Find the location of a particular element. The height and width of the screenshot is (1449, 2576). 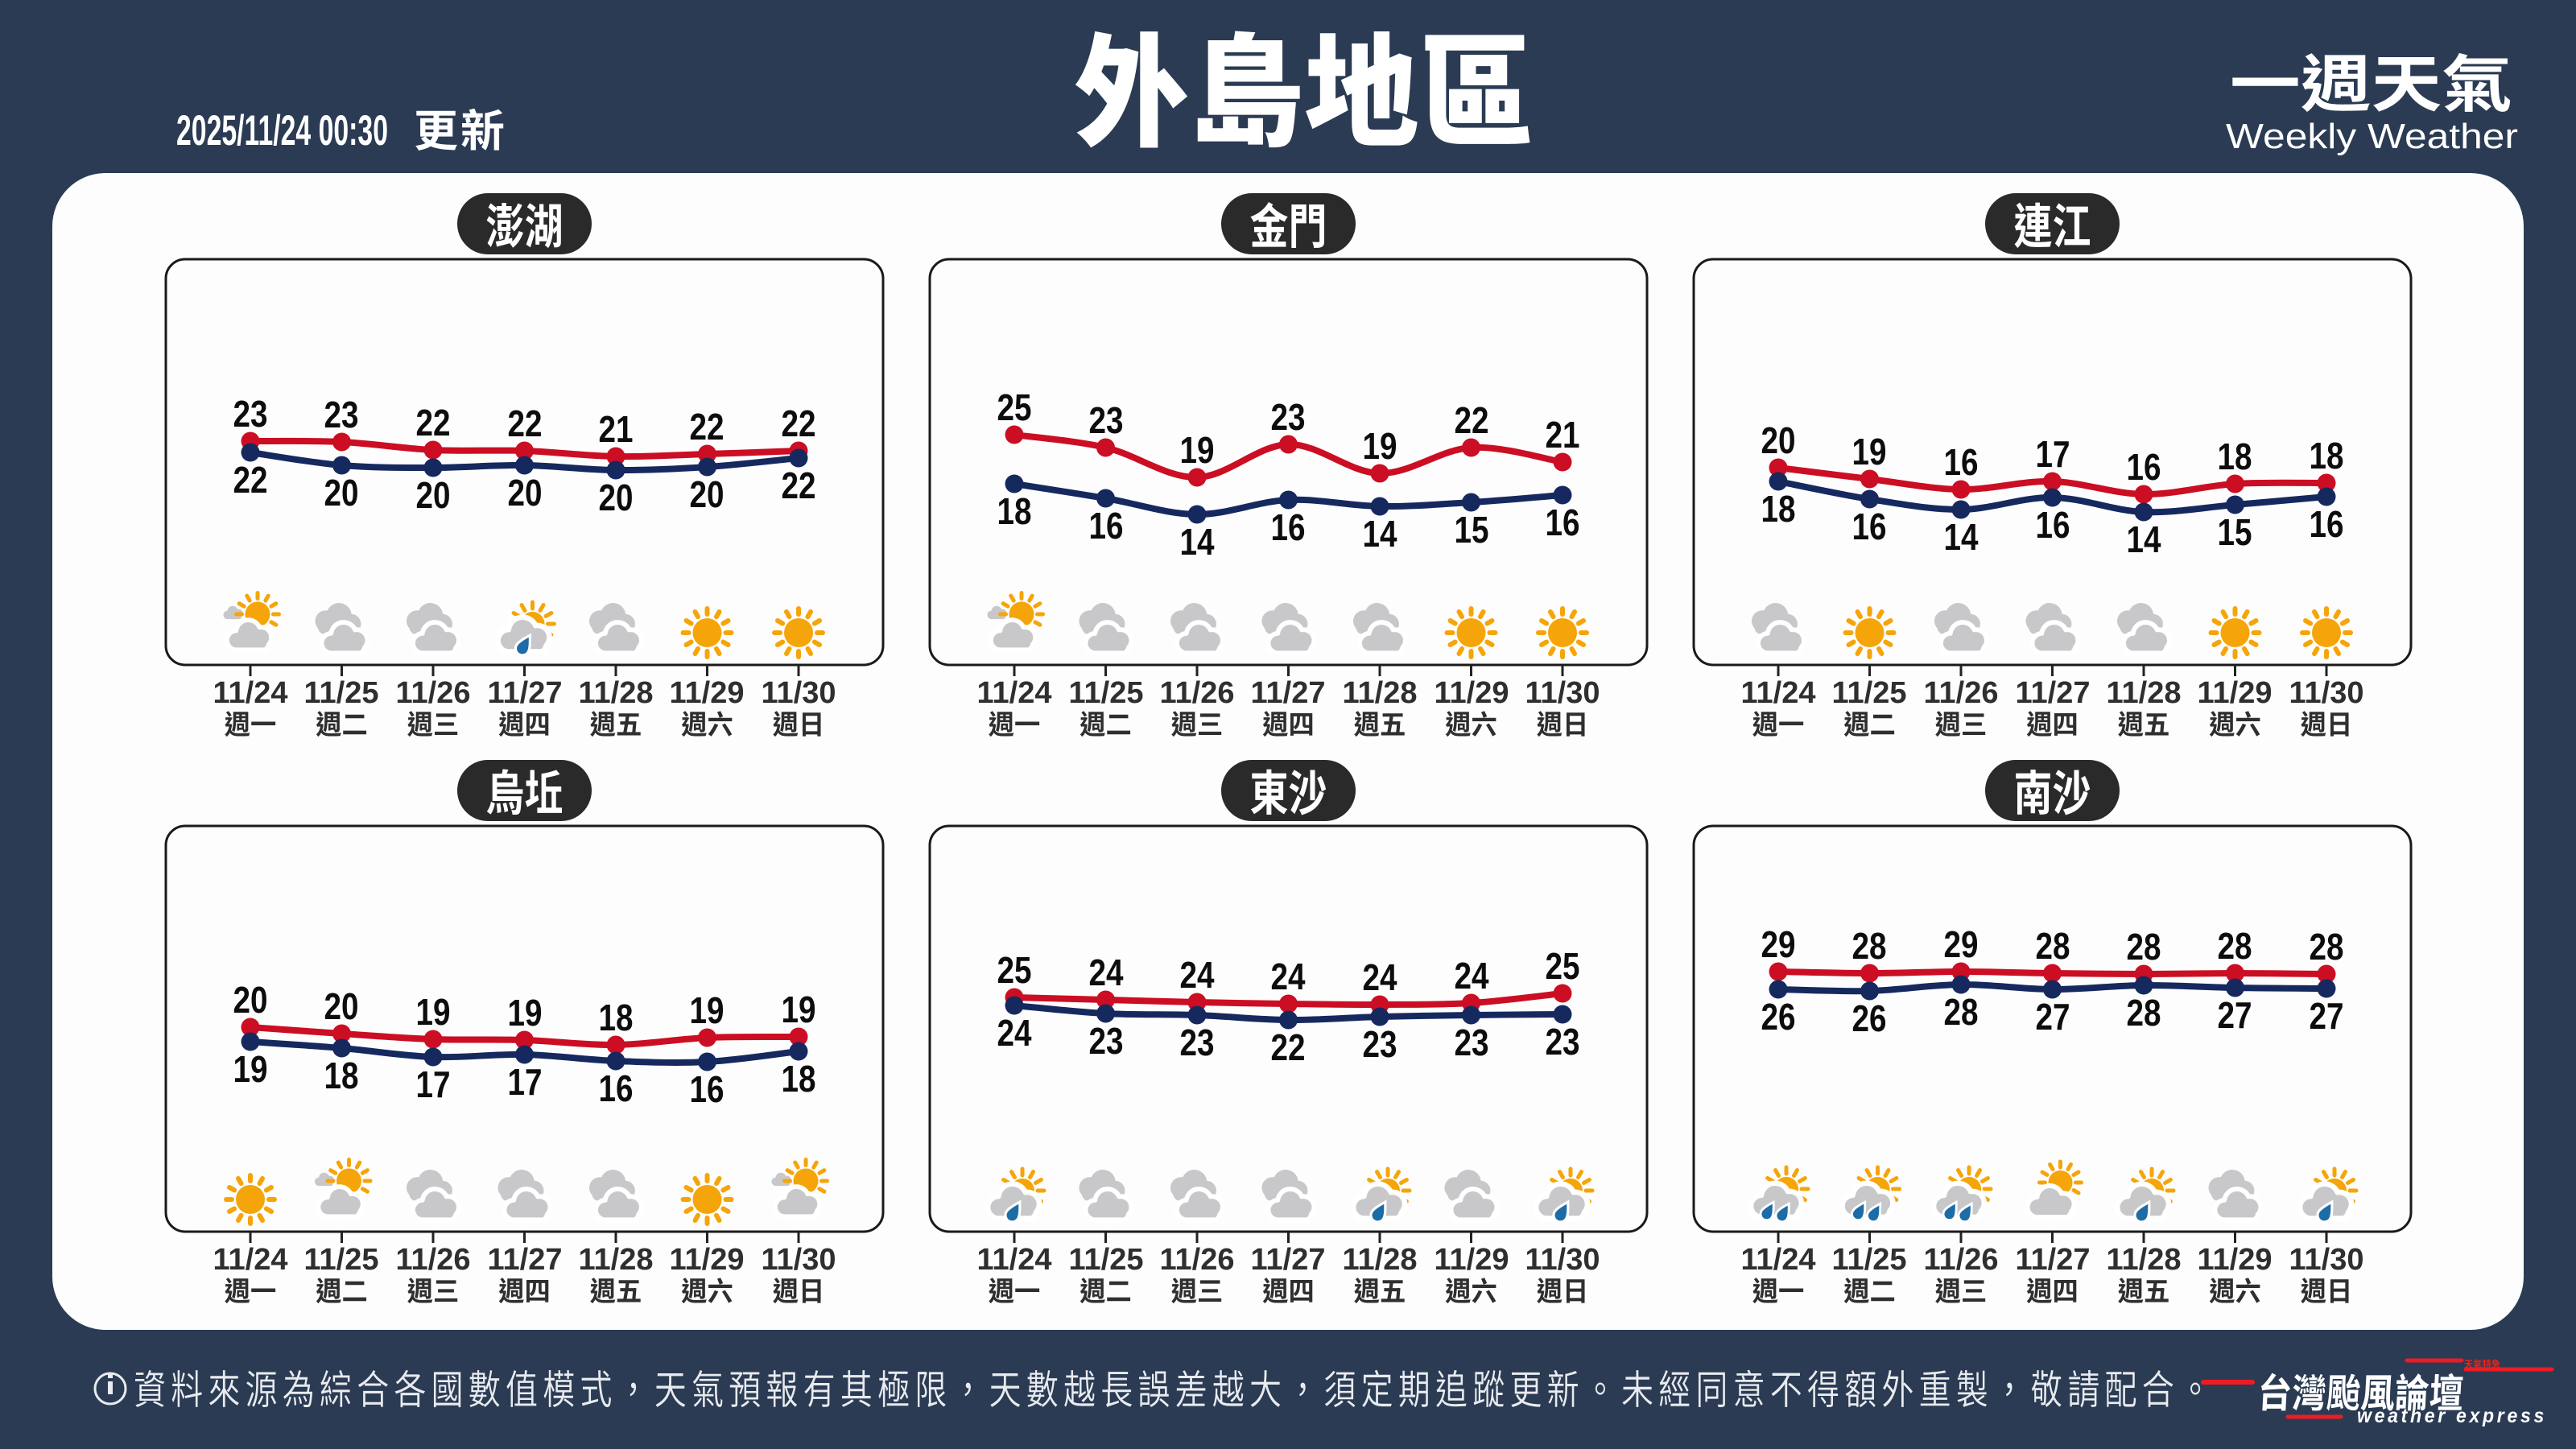

svg-text: 15 is located at coordinates (1472, 530).